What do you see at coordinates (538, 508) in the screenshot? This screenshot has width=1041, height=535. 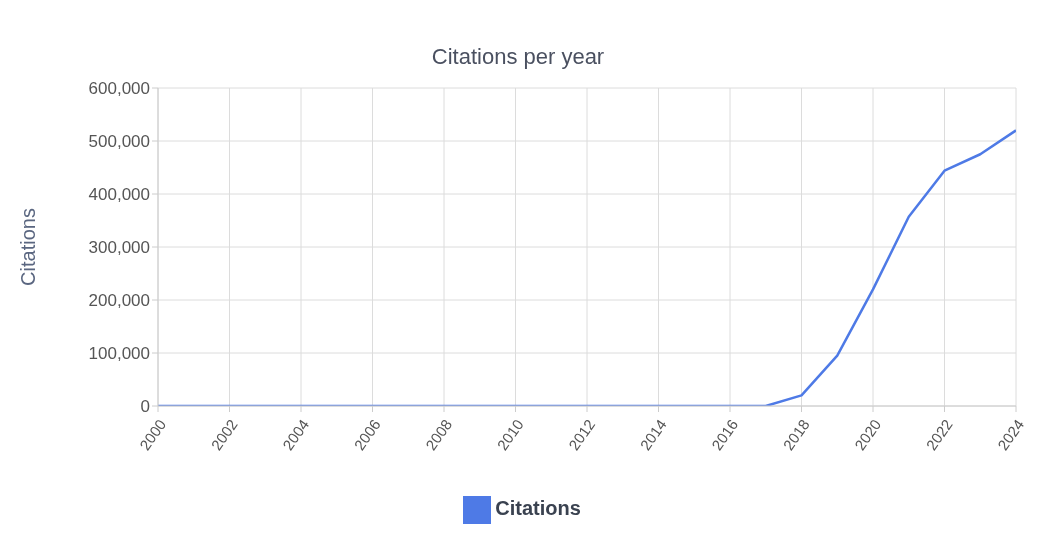 I see `legend-label: Citations` at bounding box center [538, 508].